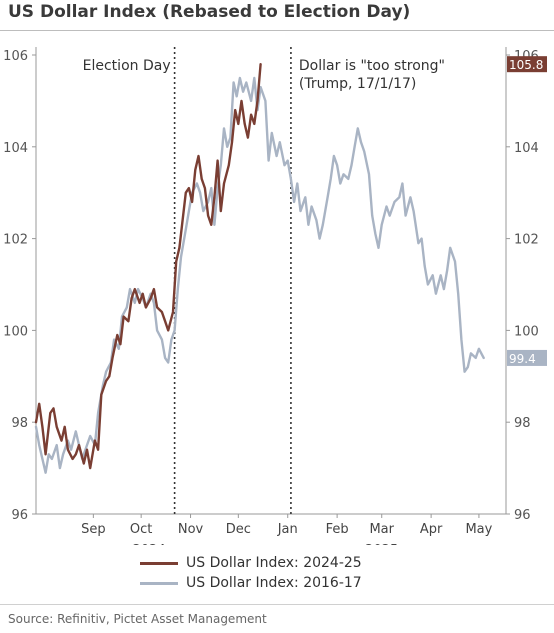  Describe the element at coordinates (526, 240) in the screenshot. I see `y-tick-label-right-102: 102` at that location.